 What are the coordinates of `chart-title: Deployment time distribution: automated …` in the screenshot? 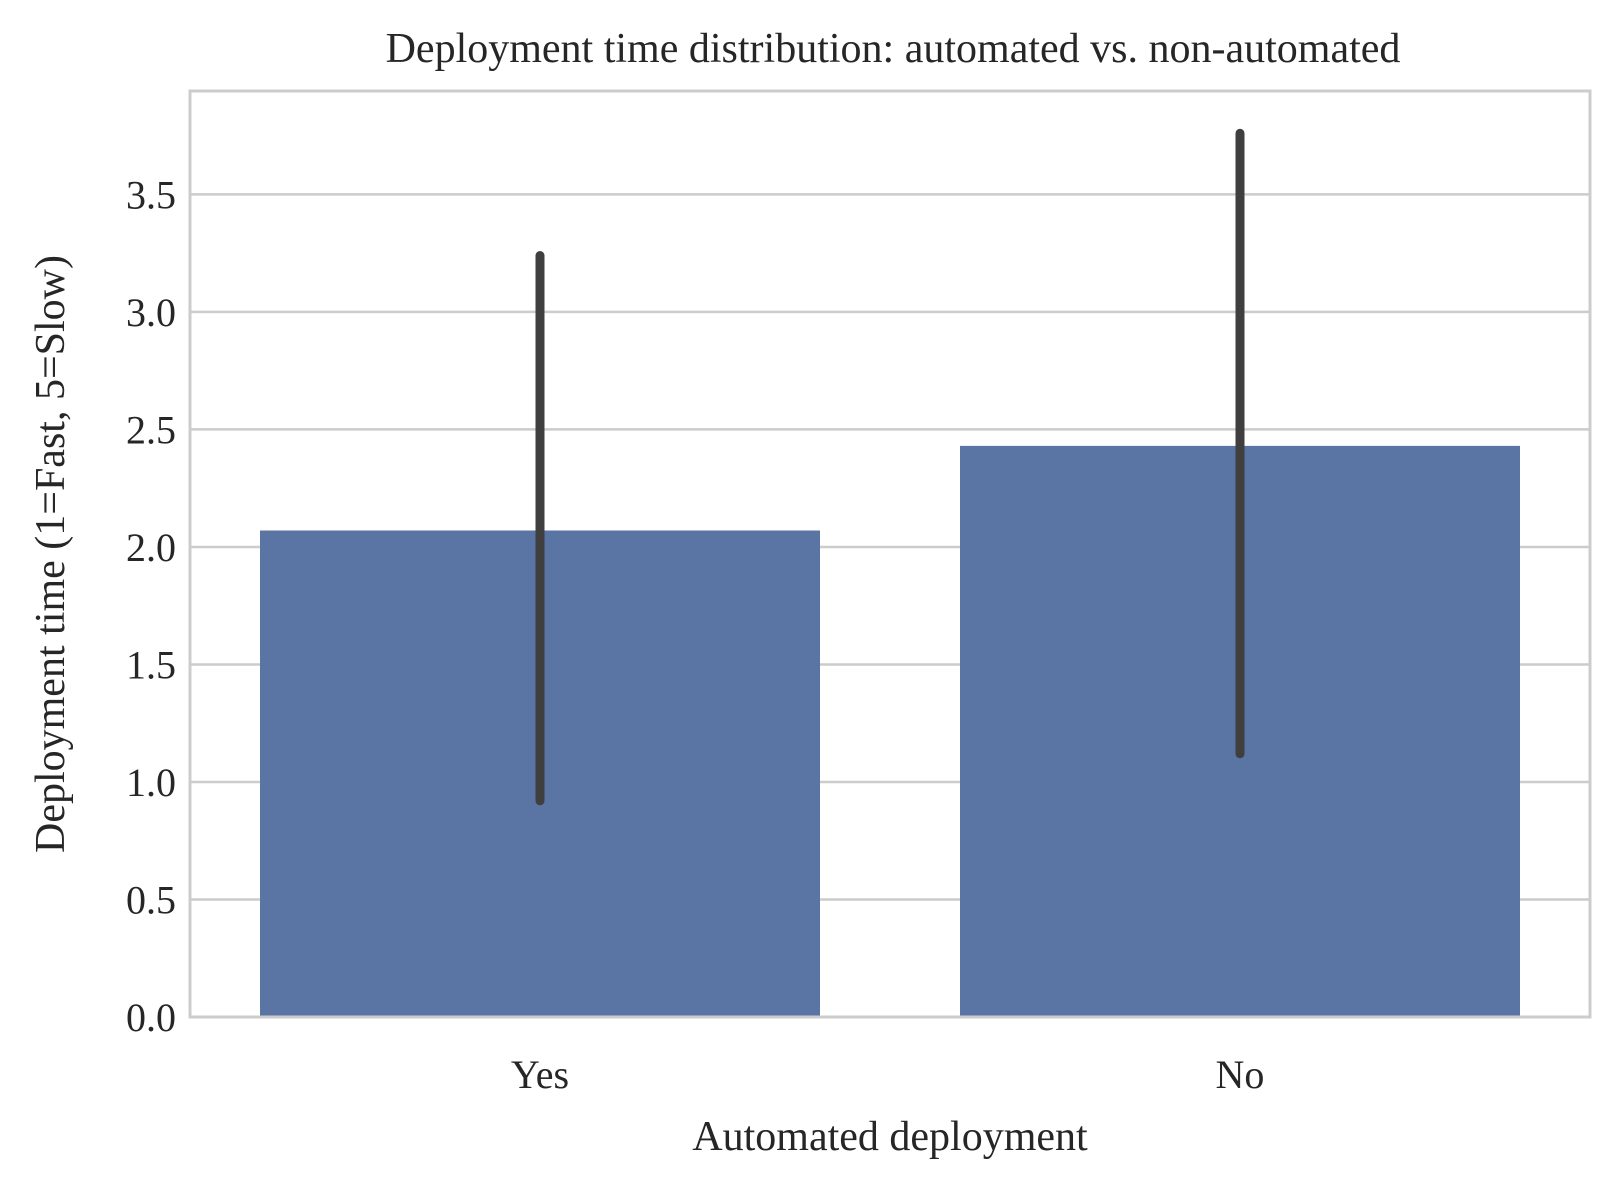 It's located at (893, 49).